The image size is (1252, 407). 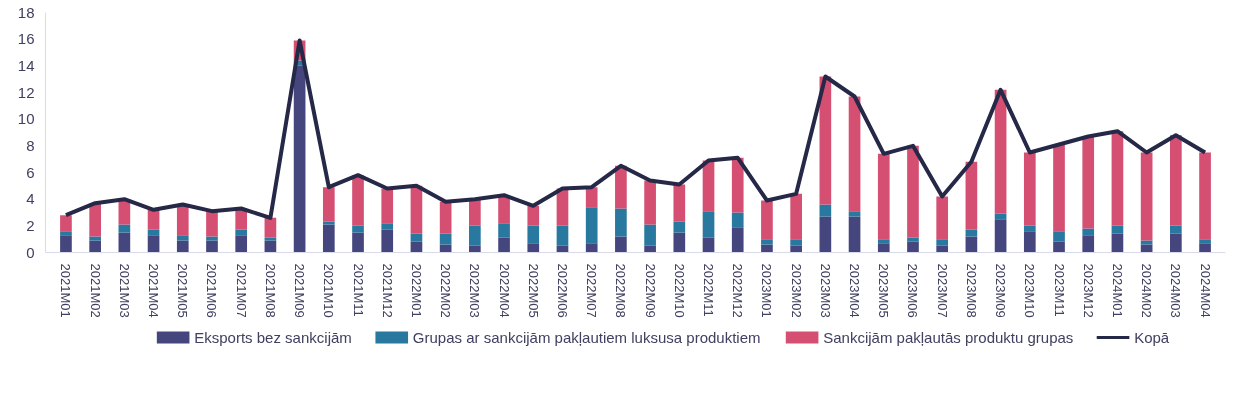 I want to click on x-tick-label: 2021M05, so click(x=183, y=290).